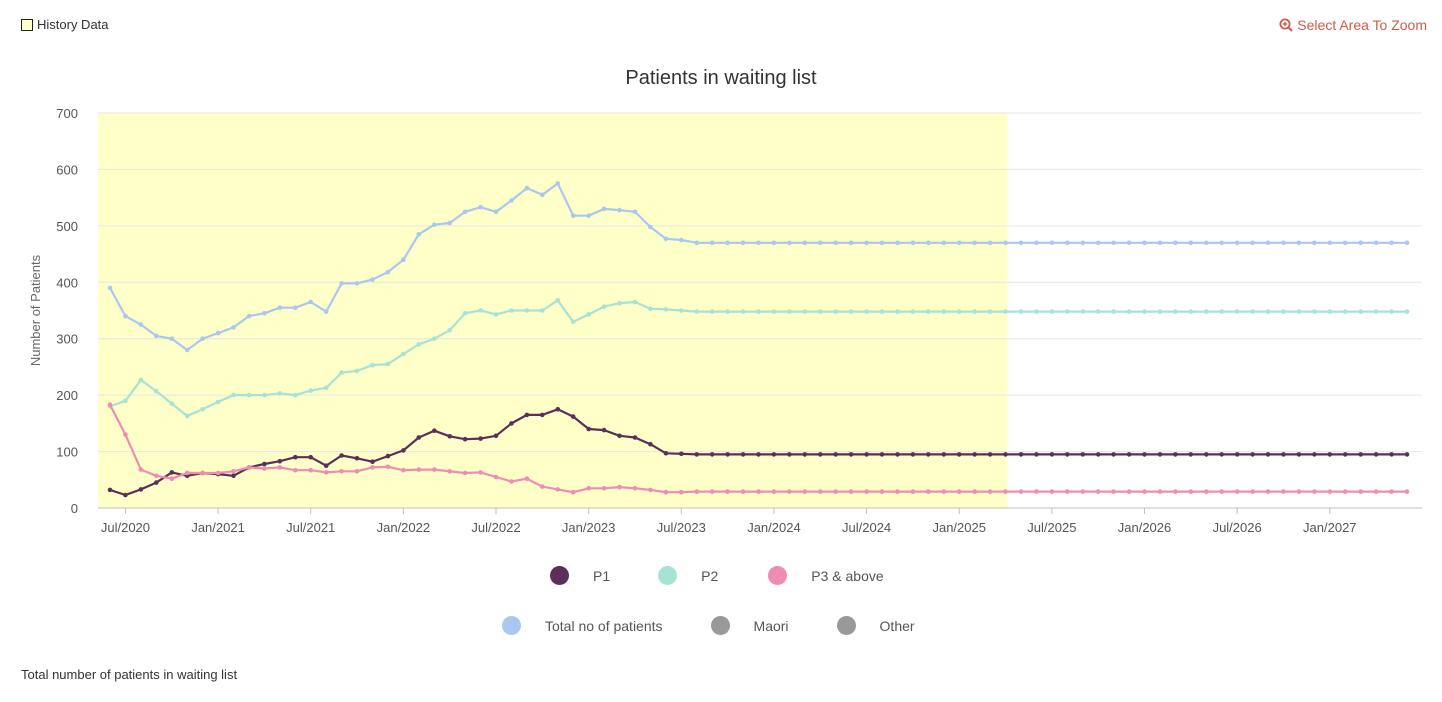 This screenshot has width=1442, height=702. What do you see at coordinates (582, 625) in the screenshot?
I see `legend-item-total: Total no of patients` at bounding box center [582, 625].